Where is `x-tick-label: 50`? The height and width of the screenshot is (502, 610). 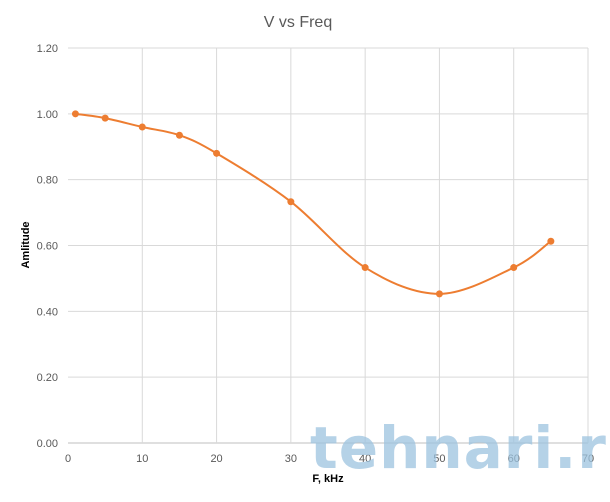
x-tick-label: 50 is located at coordinates (439, 459).